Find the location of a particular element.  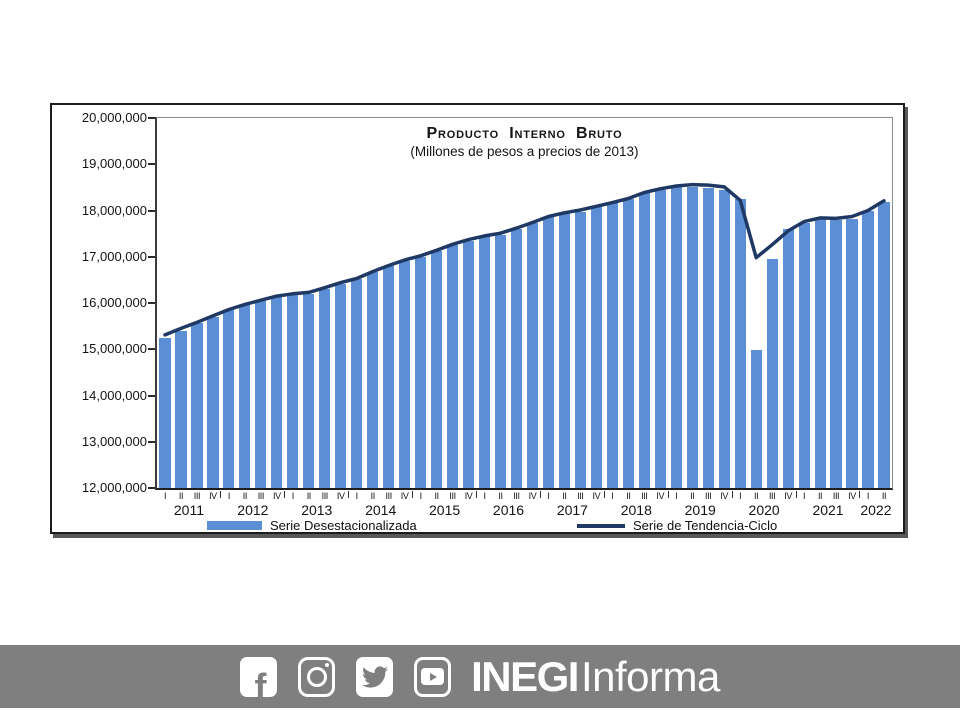

bar-2012-II is located at coordinates (245, 396).